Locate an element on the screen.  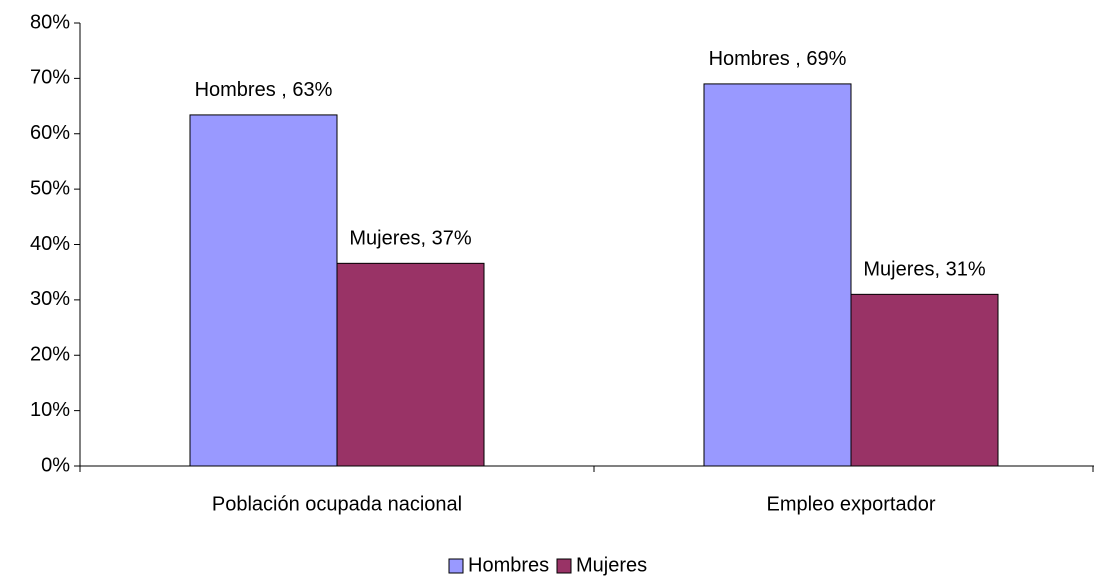
y-tick-label: 80% is located at coordinates (50, 22).